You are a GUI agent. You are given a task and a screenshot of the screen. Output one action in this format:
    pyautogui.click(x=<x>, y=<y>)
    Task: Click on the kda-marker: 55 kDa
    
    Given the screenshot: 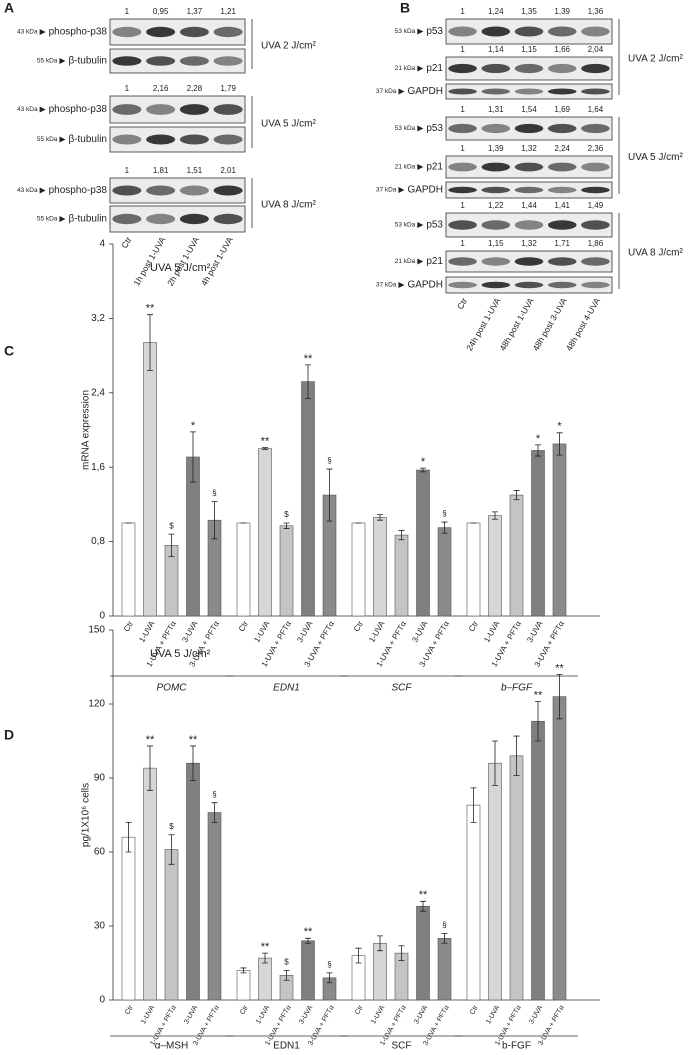 What is the action you would take?
    pyautogui.click(x=47, y=219)
    